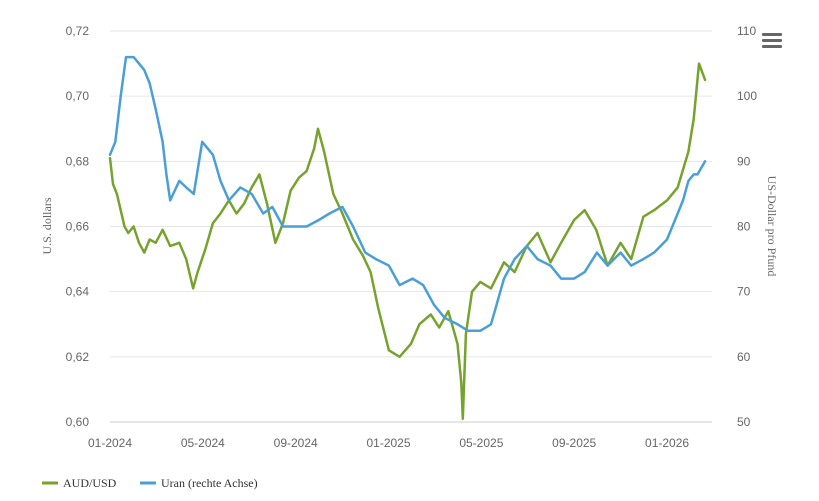 This screenshot has height=501, width=819. I want to click on x-tick-label: 01-2025, so click(388, 443).